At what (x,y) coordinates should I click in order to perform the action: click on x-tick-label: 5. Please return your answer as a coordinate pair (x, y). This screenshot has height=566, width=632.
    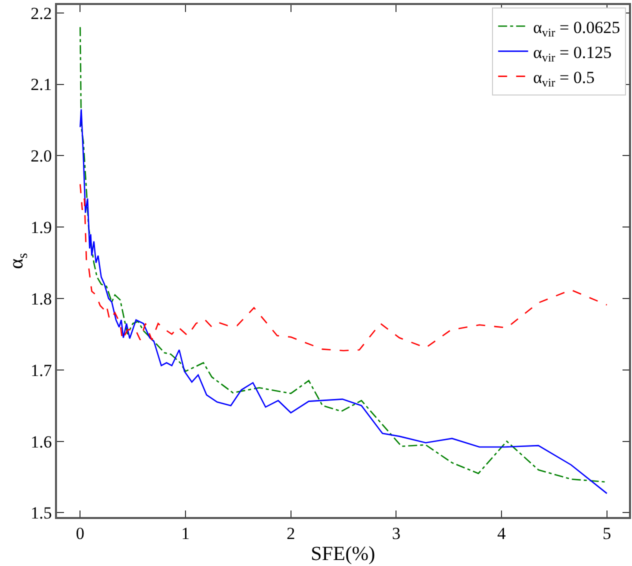
    Looking at the image, I should click on (607, 534).